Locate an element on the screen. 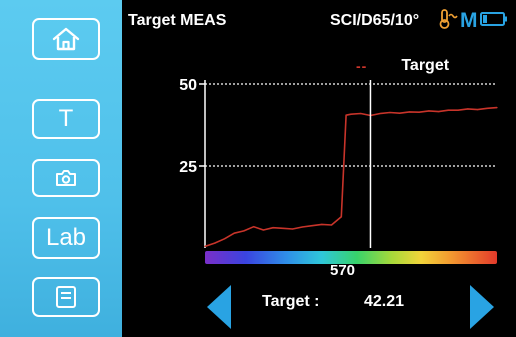 The image size is (516, 337). y-tick-label-25: 25 is located at coordinates (188, 167).